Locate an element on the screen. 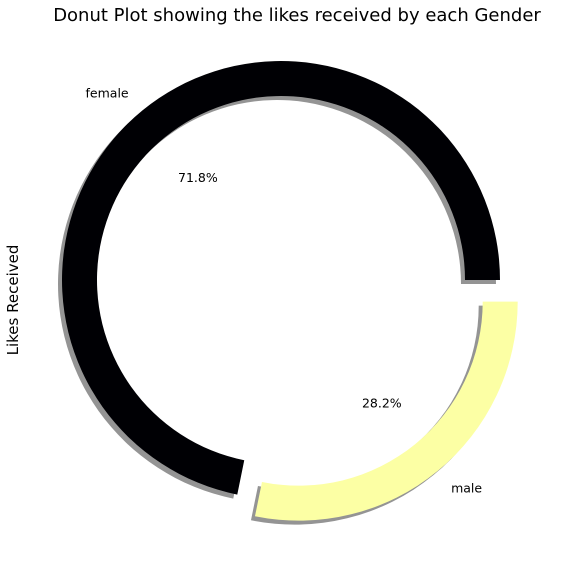 The width and height of the screenshot is (575, 577). y-axis-label: Likes Received is located at coordinates (13, 300).